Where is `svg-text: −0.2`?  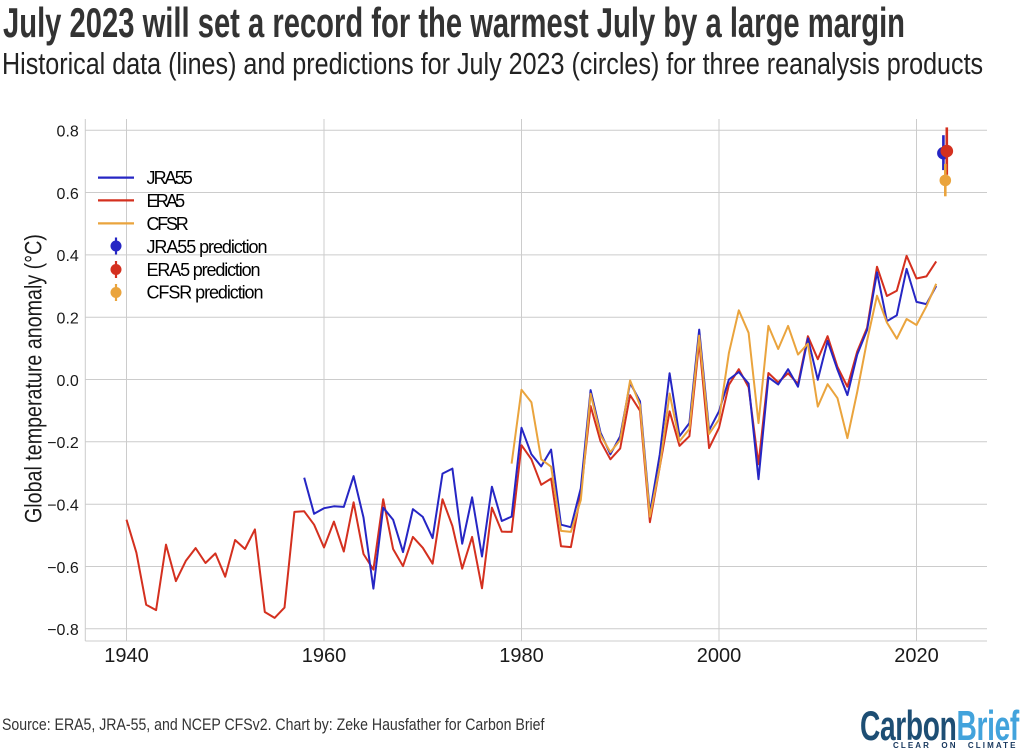 svg-text: −0.2 is located at coordinates (63, 443).